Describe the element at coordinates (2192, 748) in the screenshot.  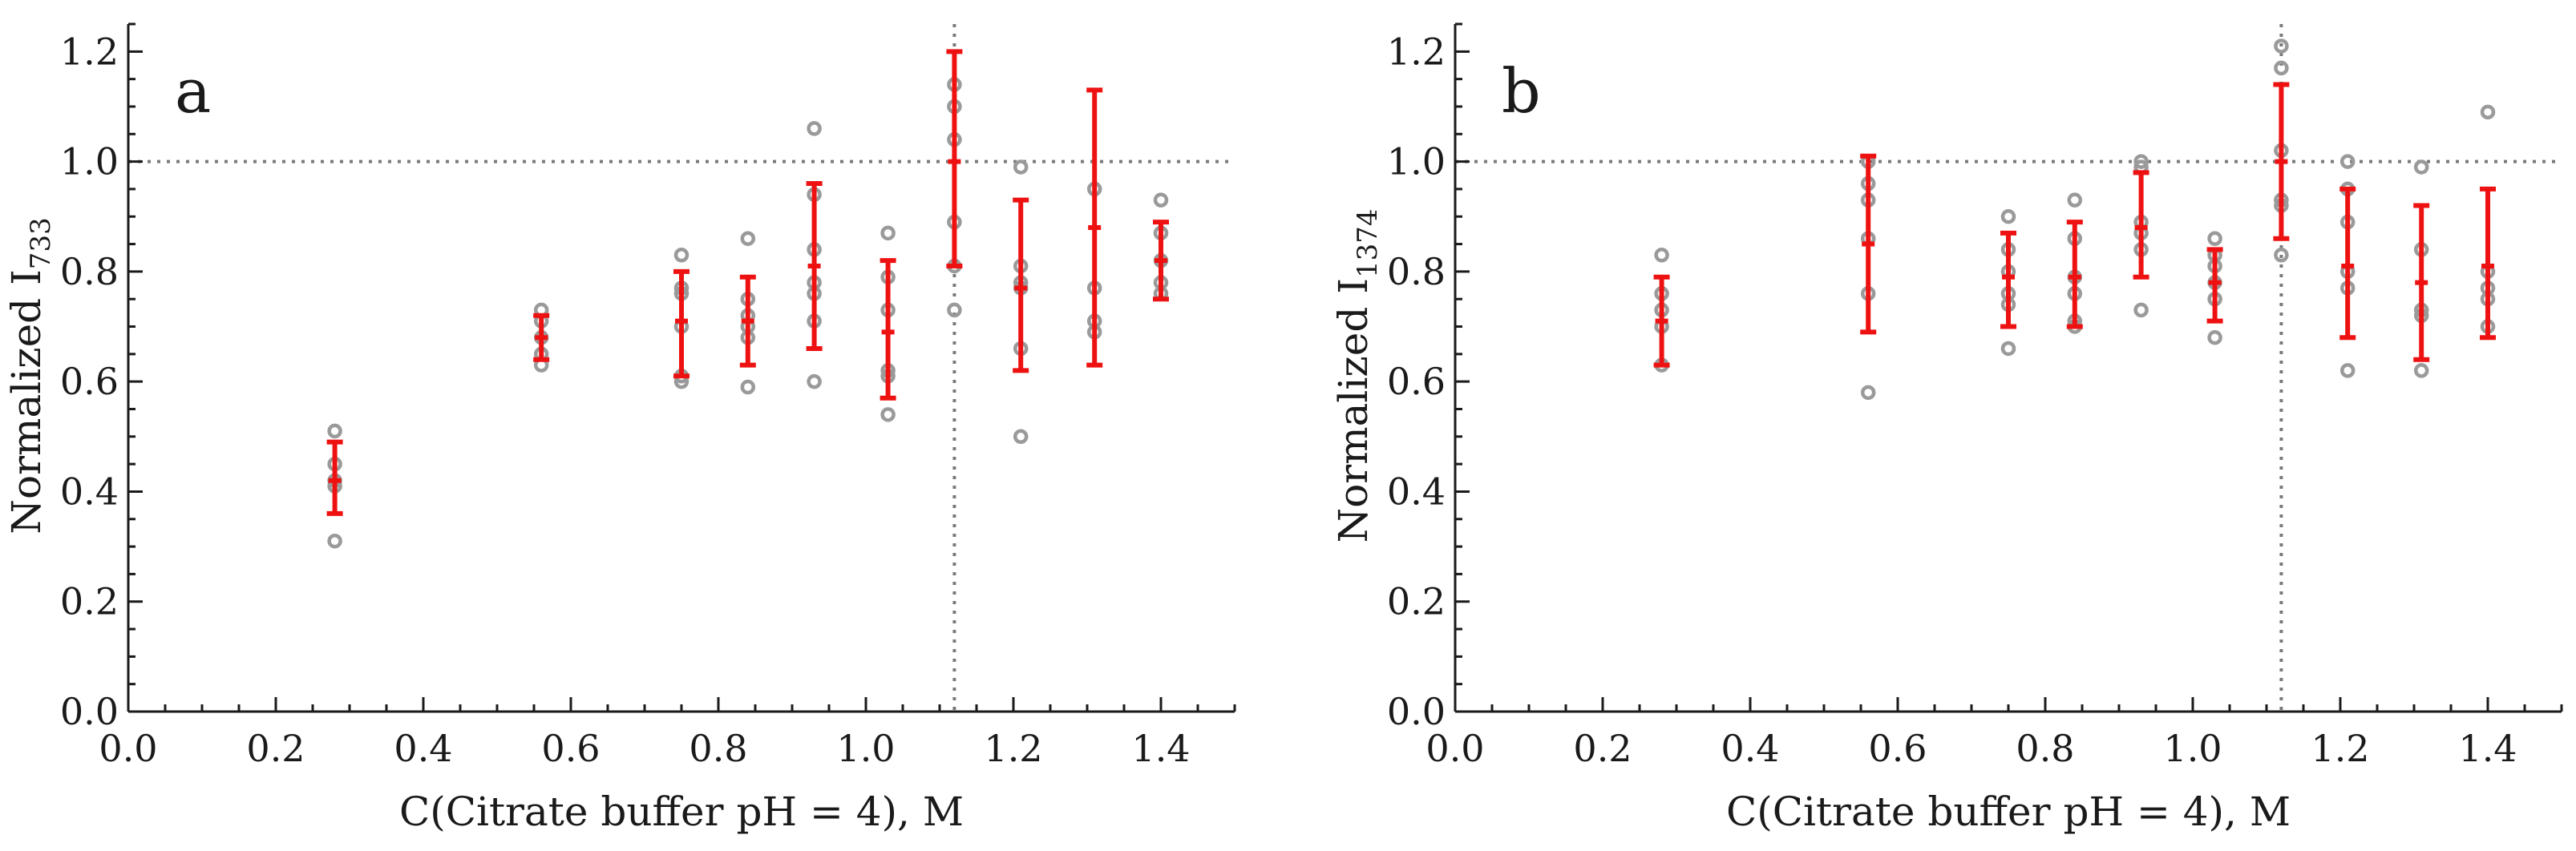
I see `panel-b-x-tick-label: 1.0` at that location.